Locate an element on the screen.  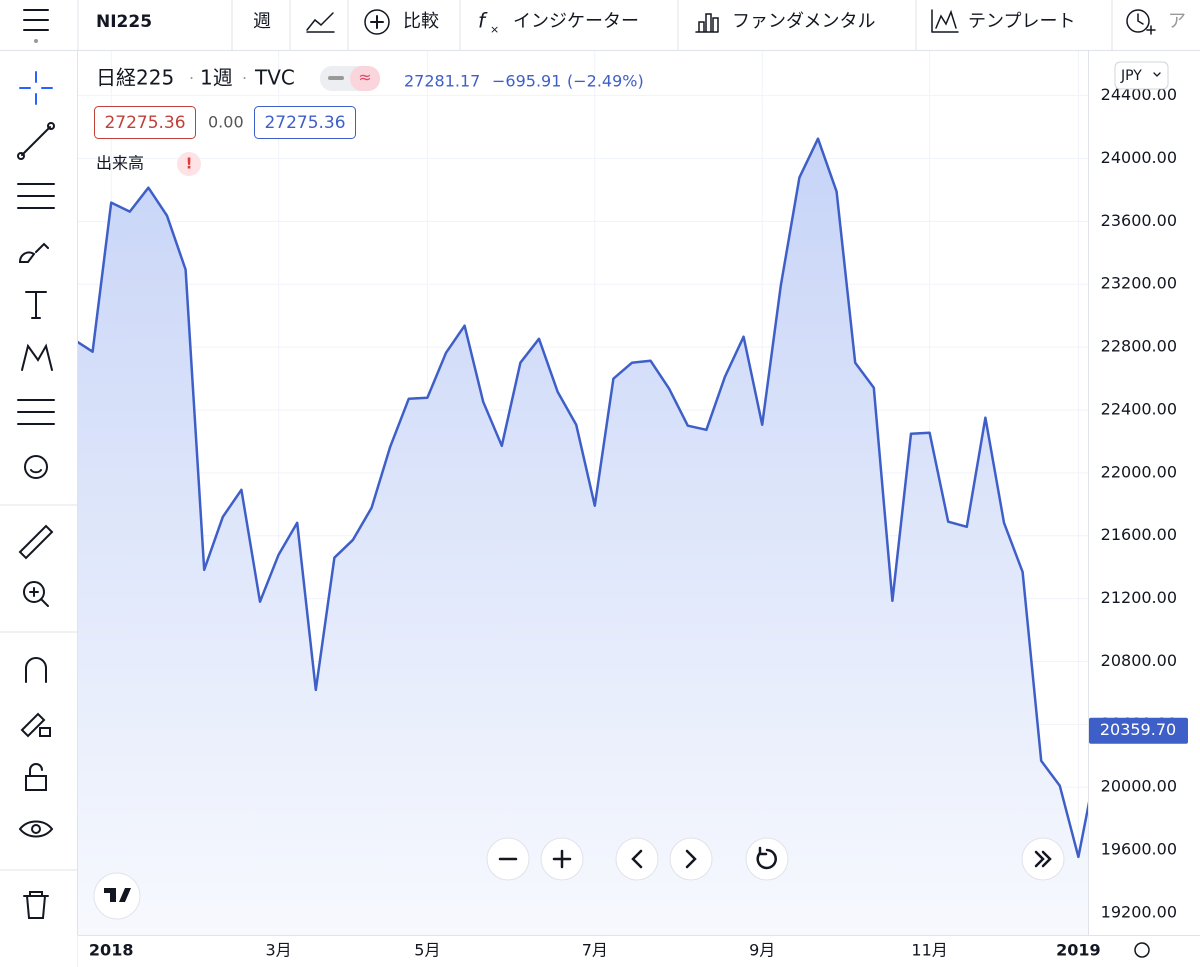
x-tick-label: 3月 is located at coordinates (279, 950).